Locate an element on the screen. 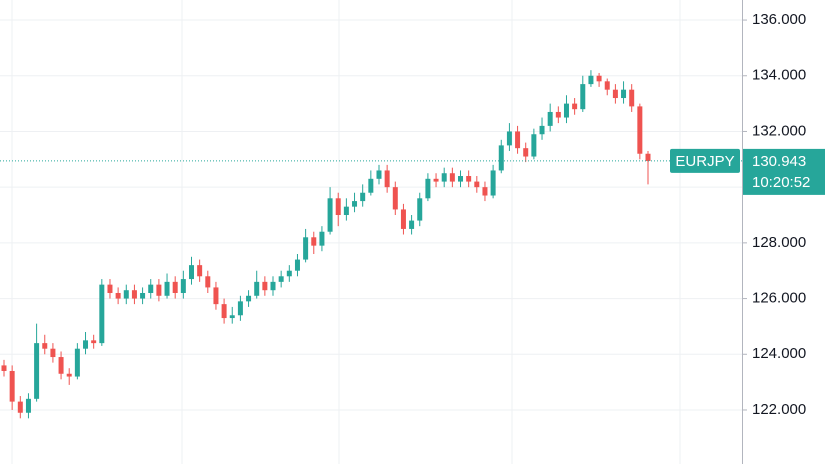 Image resolution: width=825 pixels, height=464 pixels. symbol-label: EURJPY is located at coordinates (704, 161).